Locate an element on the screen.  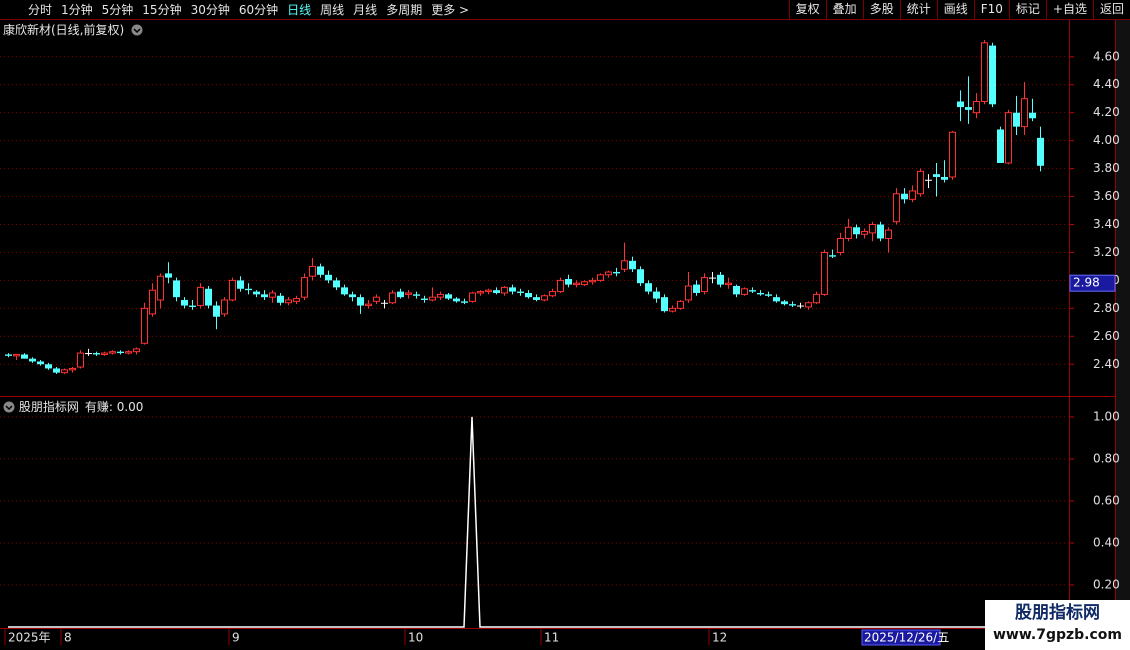
y-tick-label: 3.60 is located at coordinates (1106, 196).